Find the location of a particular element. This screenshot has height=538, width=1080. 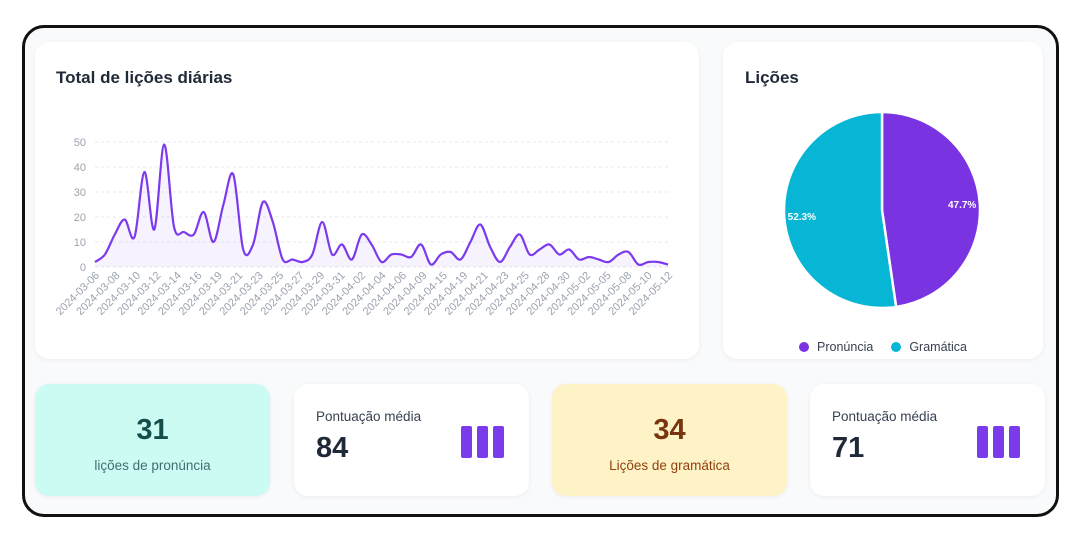

pie-slice-gramatica is located at coordinates (840, 210).